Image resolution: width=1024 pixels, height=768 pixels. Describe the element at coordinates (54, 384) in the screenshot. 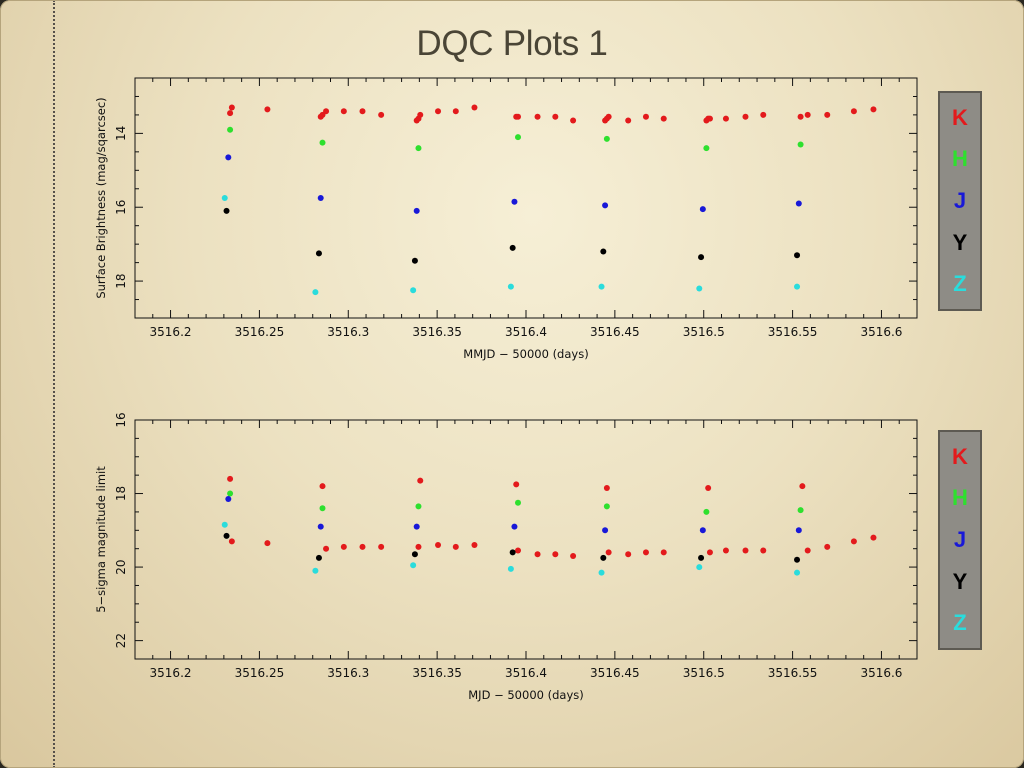

I see `dotted-margin-line` at that location.